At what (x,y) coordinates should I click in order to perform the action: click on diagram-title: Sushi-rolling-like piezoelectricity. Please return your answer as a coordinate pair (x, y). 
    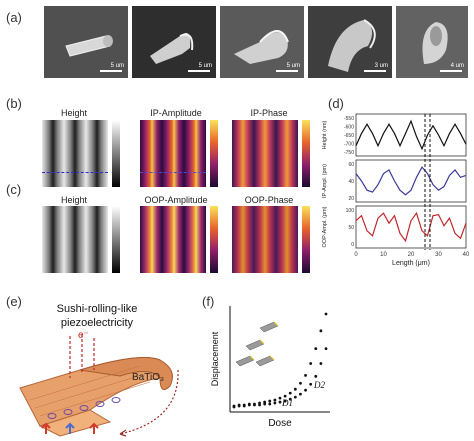
    Looking at the image, I should click on (97, 316).